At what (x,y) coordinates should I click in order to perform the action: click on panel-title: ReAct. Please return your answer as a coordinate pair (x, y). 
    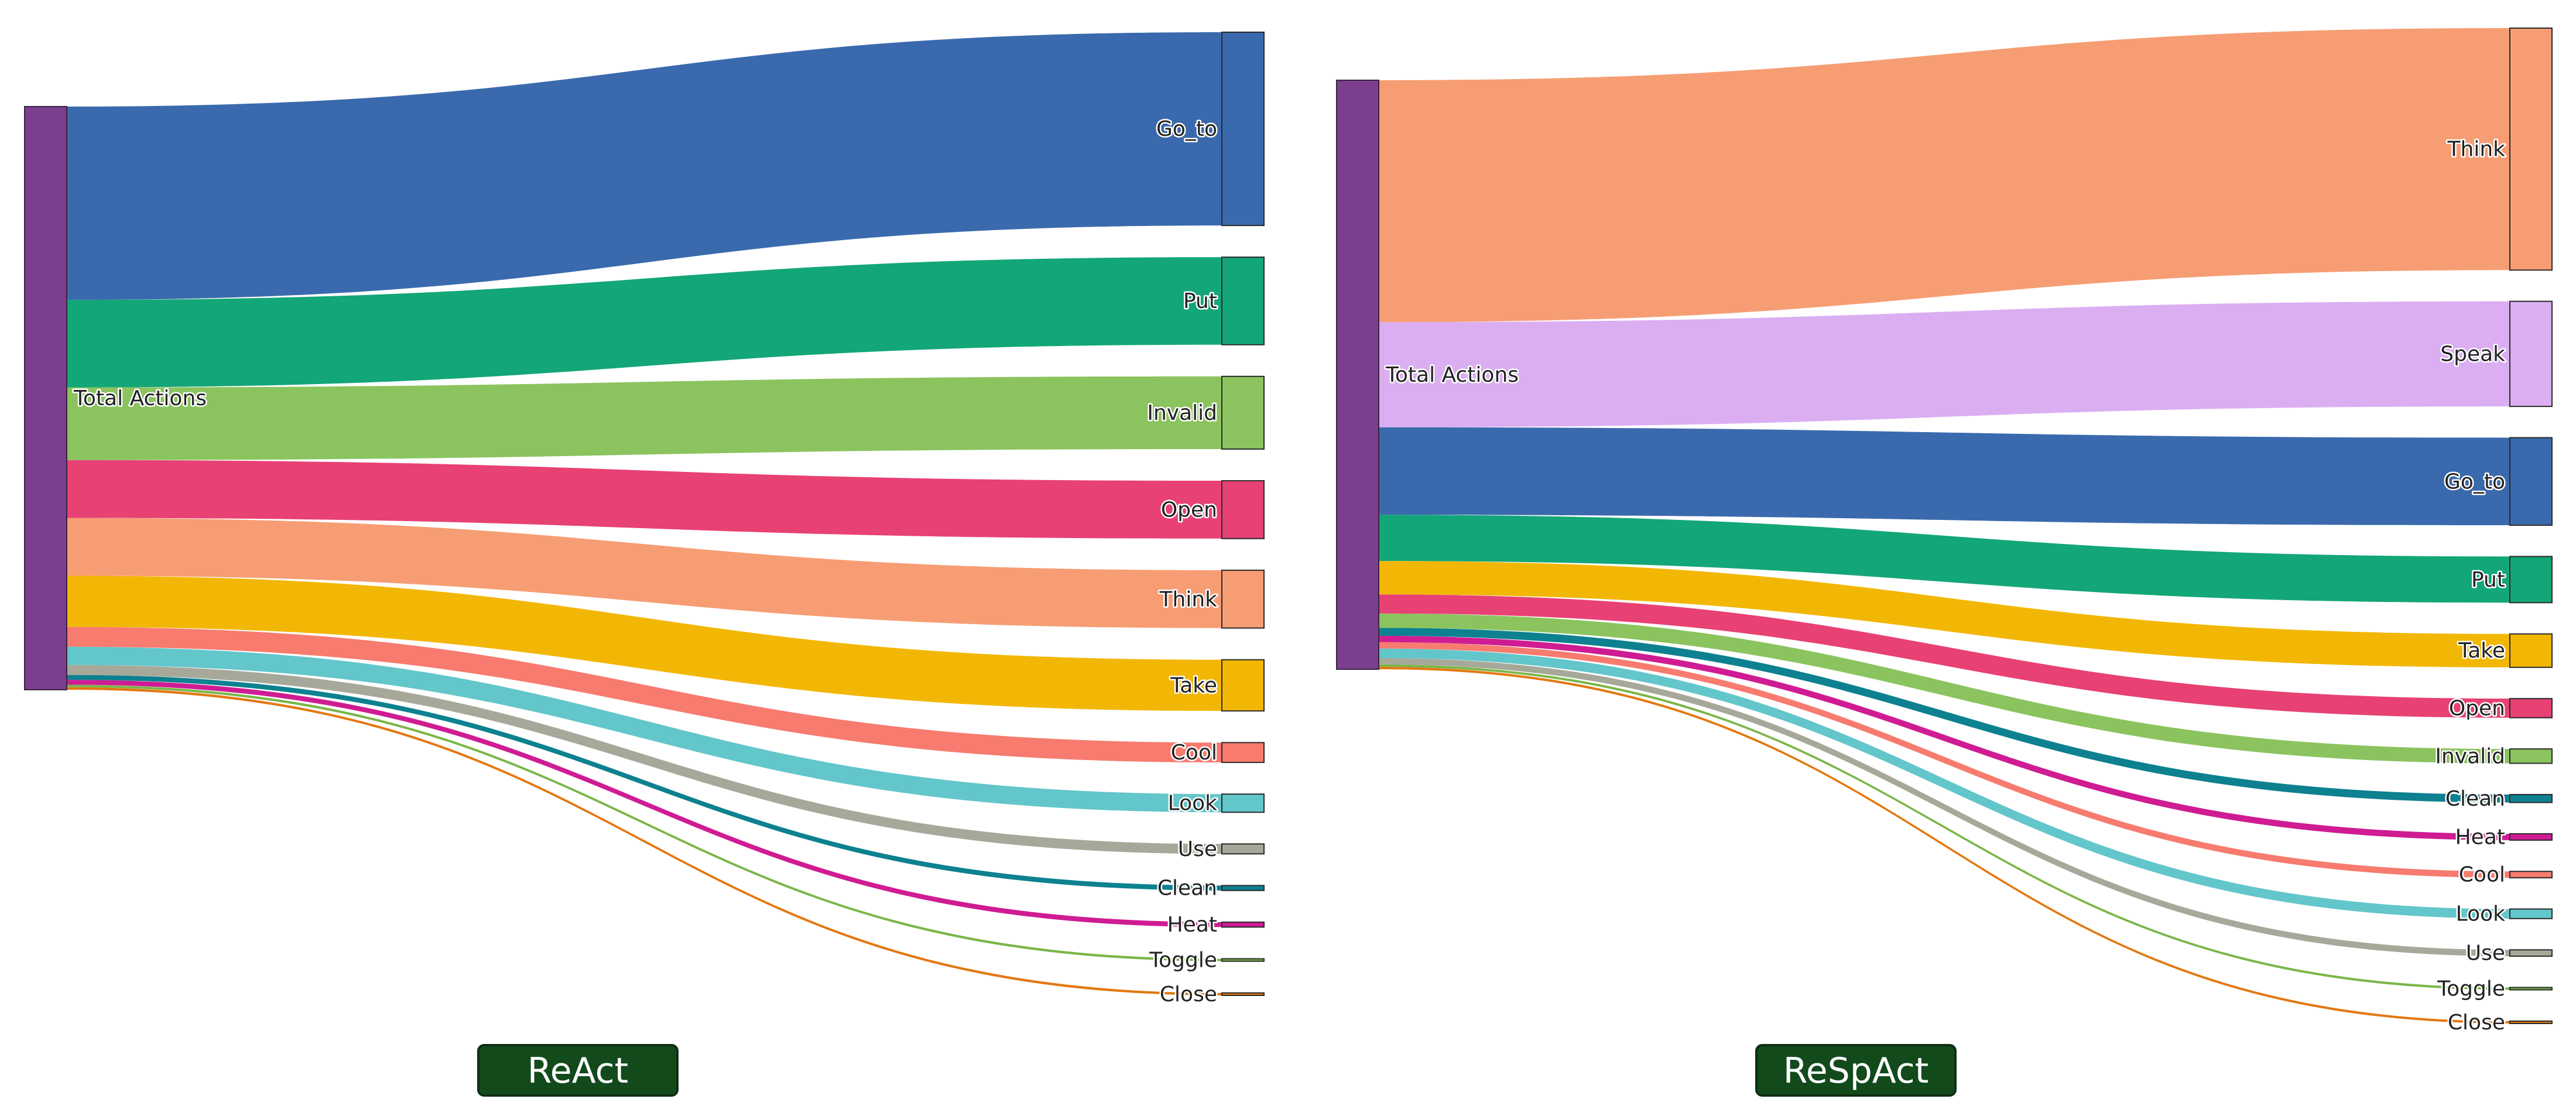
    Looking at the image, I should click on (577, 1070).